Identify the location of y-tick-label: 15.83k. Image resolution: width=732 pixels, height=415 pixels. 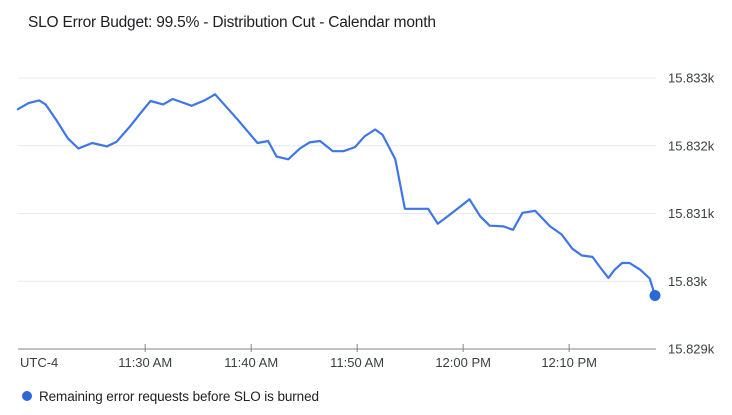
(688, 281).